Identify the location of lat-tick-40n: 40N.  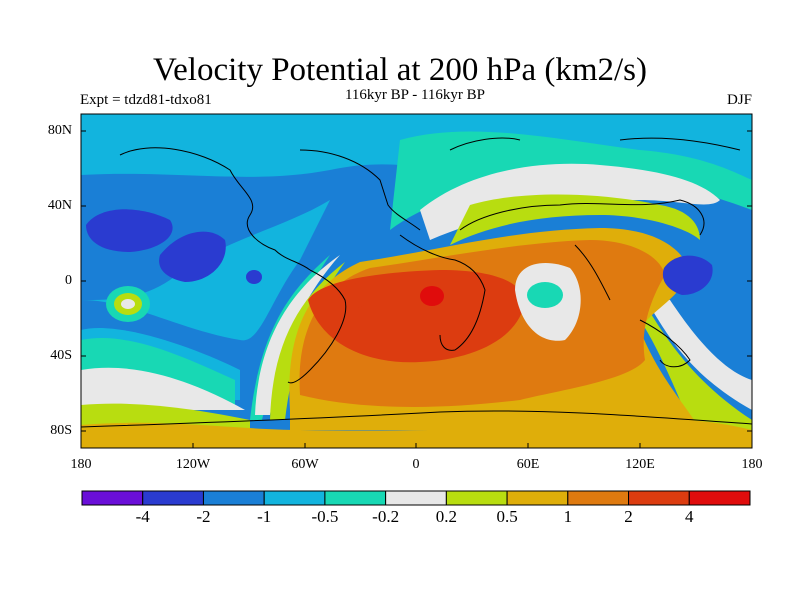
(59, 205).